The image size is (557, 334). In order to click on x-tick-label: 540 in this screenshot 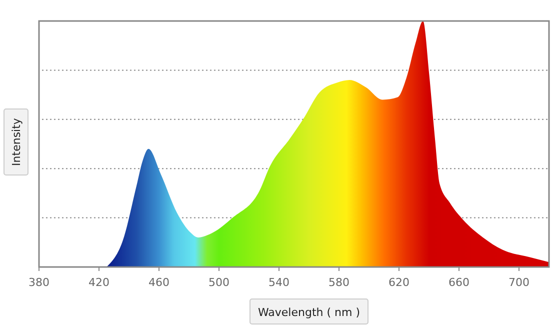, I will do `click(279, 282)`.